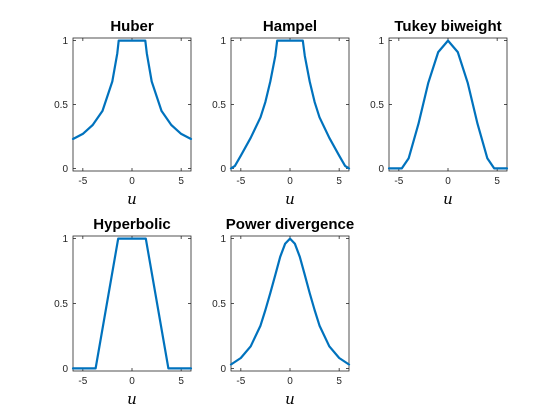 The width and height of the screenshot is (560, 420). What do you see at coordinates (447, 26) in the screenshot?
I see `subplot-title: Tukey biweight` at bounding box center [447, 26].